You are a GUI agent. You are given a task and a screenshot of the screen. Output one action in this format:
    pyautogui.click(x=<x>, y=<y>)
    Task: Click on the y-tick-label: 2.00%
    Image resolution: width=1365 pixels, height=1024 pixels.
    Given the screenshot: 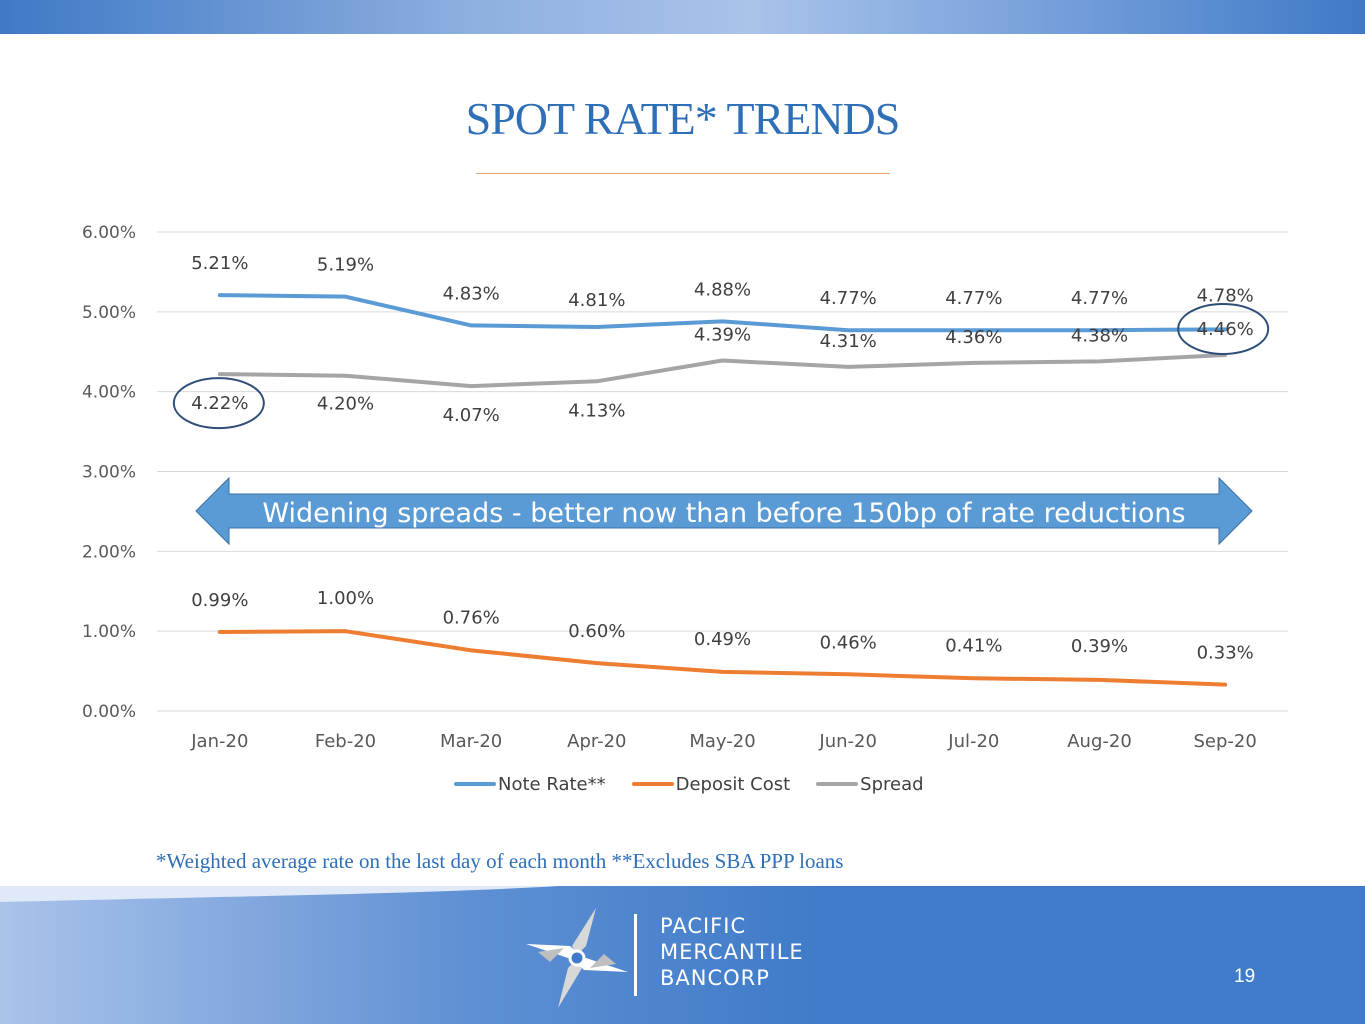 What is the action you would take?
    pyautogui.click(x=109, y=552)
    